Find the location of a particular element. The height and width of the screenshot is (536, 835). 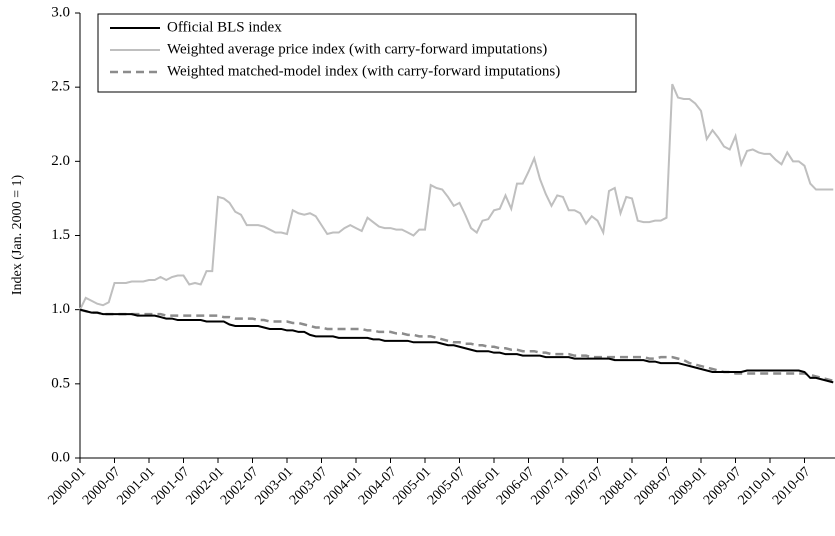

x-tick-label: 2000-01 is located at coordinates (67, 486).